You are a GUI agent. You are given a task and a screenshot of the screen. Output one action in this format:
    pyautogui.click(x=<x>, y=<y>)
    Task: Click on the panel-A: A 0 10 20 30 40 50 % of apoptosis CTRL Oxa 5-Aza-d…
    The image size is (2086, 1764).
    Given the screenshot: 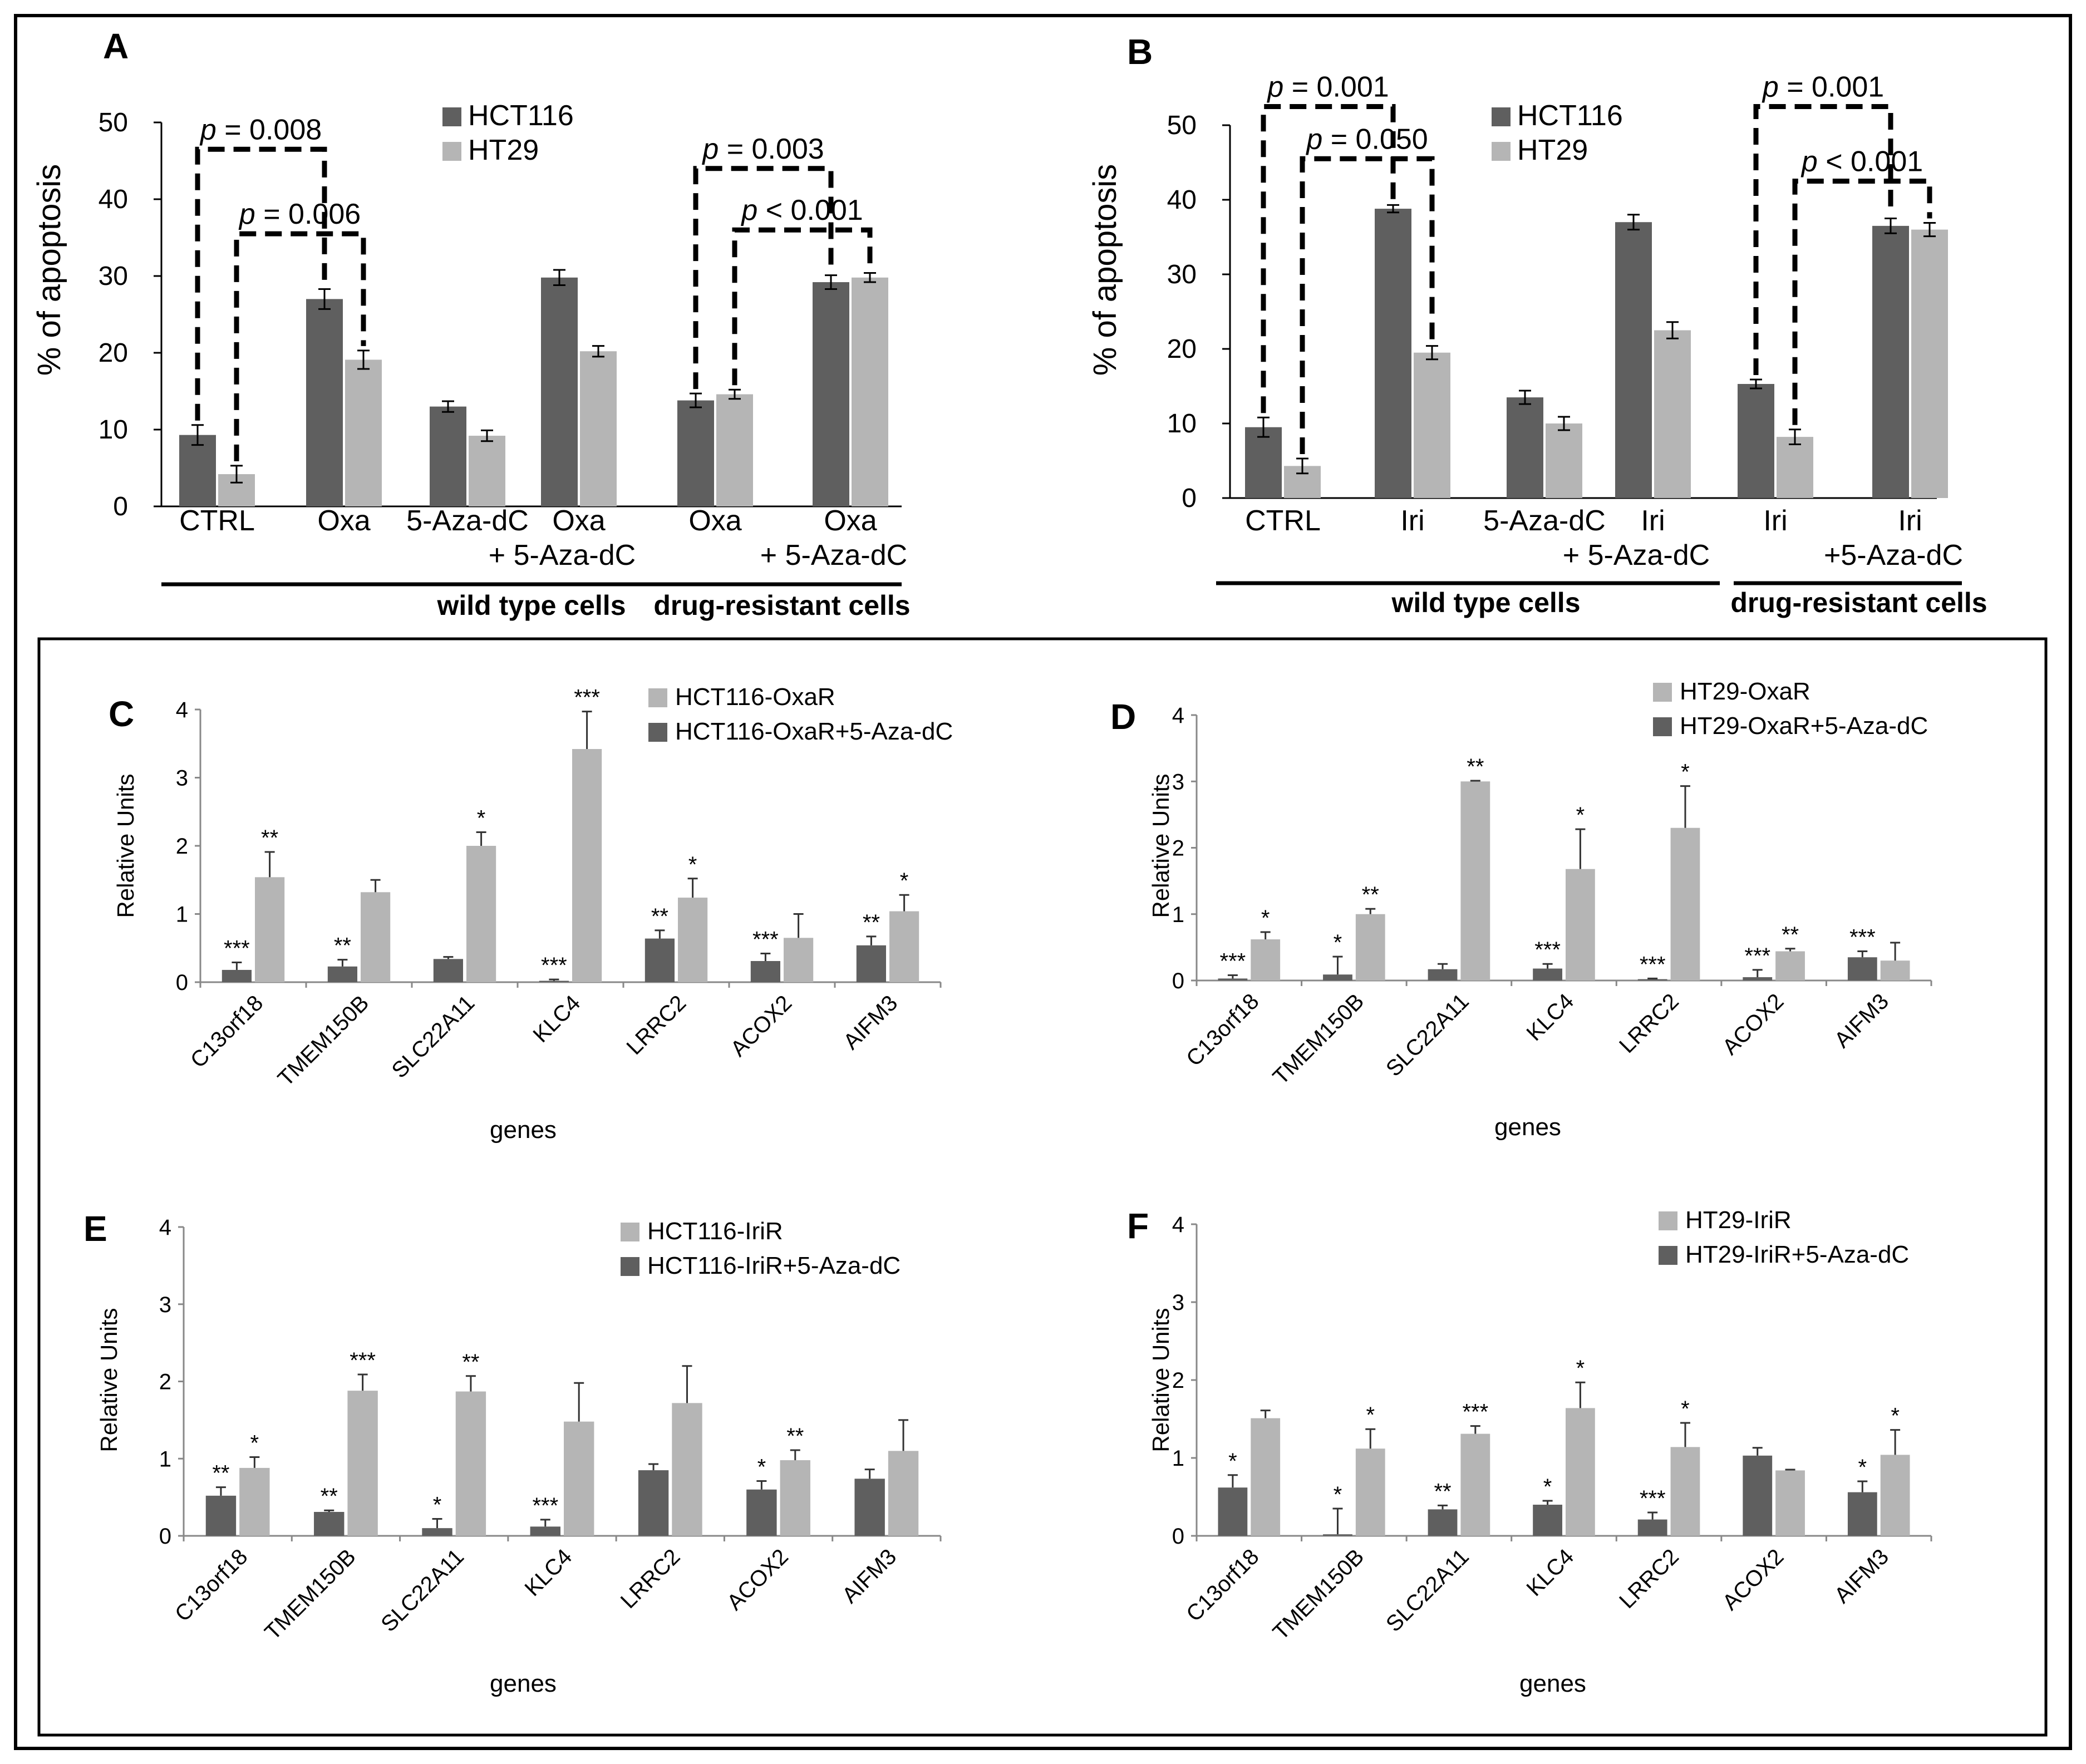 What is the action you would take?
    pyautogui.click(x=471, y=323)
    